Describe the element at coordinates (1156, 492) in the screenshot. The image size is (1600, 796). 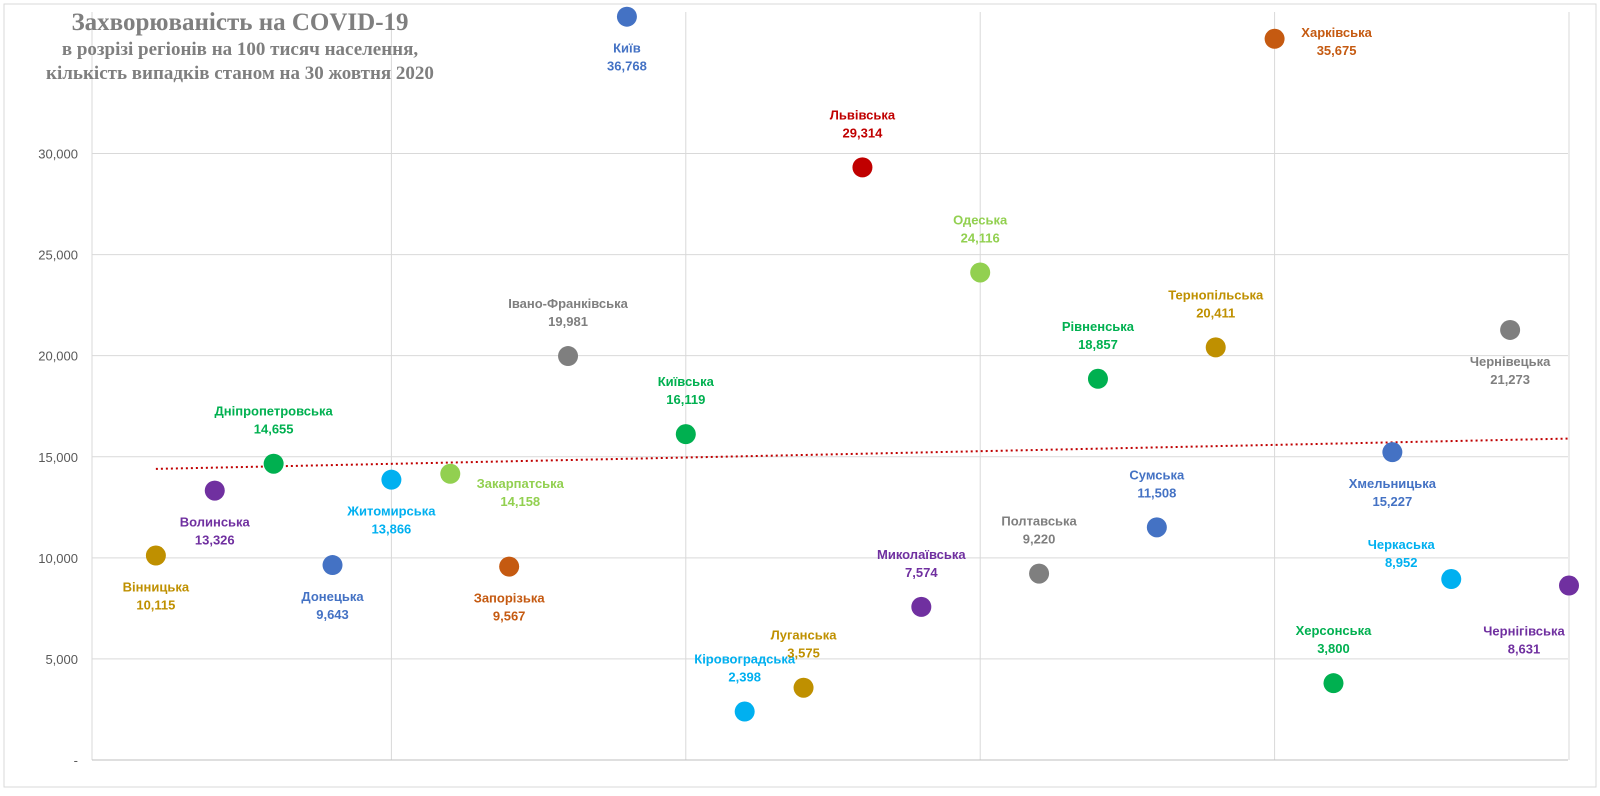
I see `point-value-label: 11,508` at that location.